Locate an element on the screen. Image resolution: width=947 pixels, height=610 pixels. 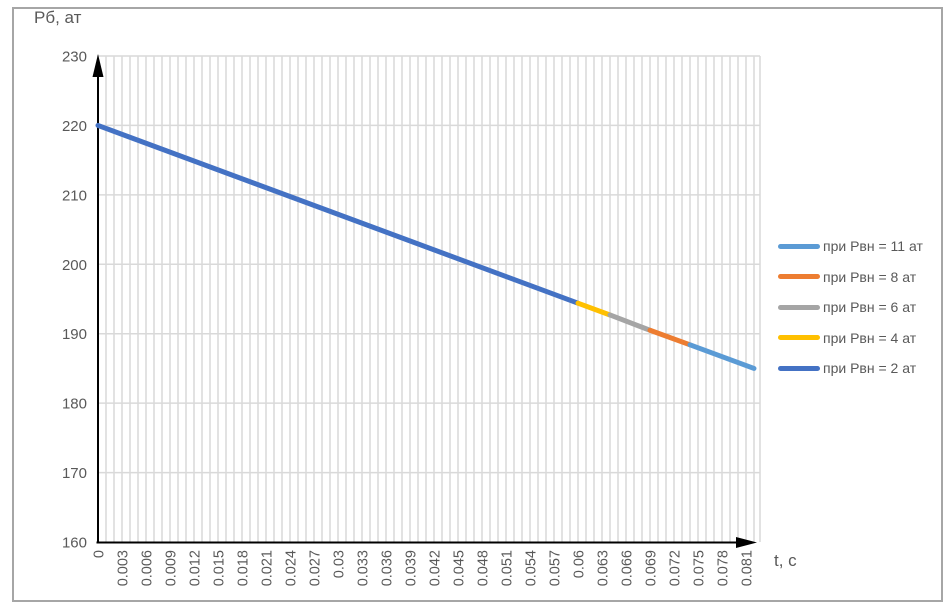
x-tick-label: 0.048 is located at coordinates (484, 568).